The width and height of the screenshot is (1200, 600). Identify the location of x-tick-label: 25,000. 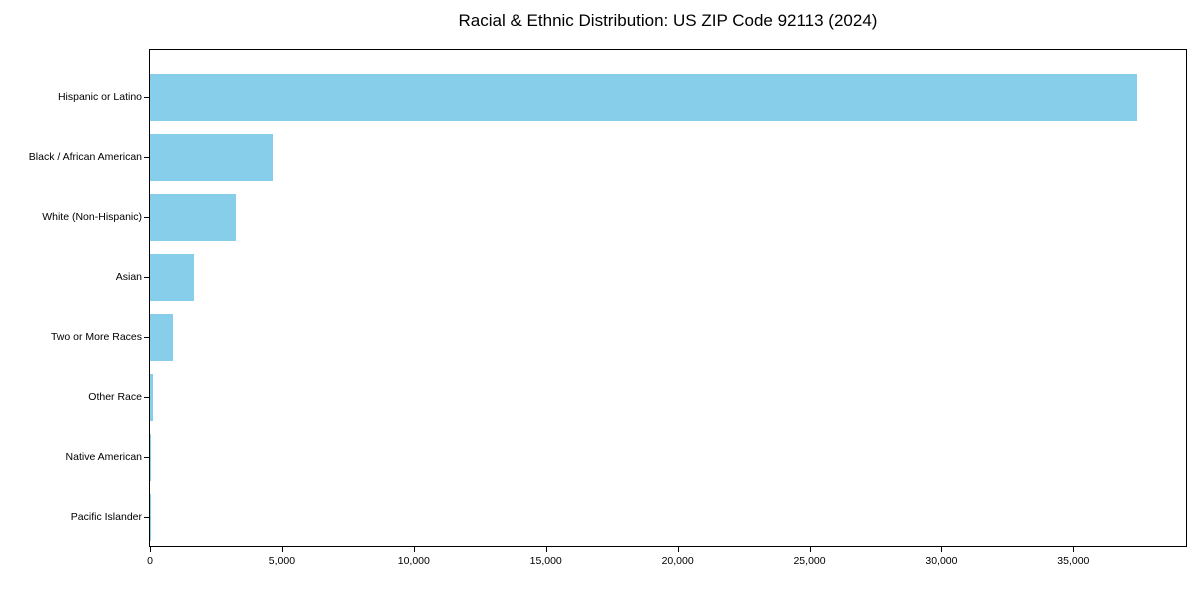
(809, 561).